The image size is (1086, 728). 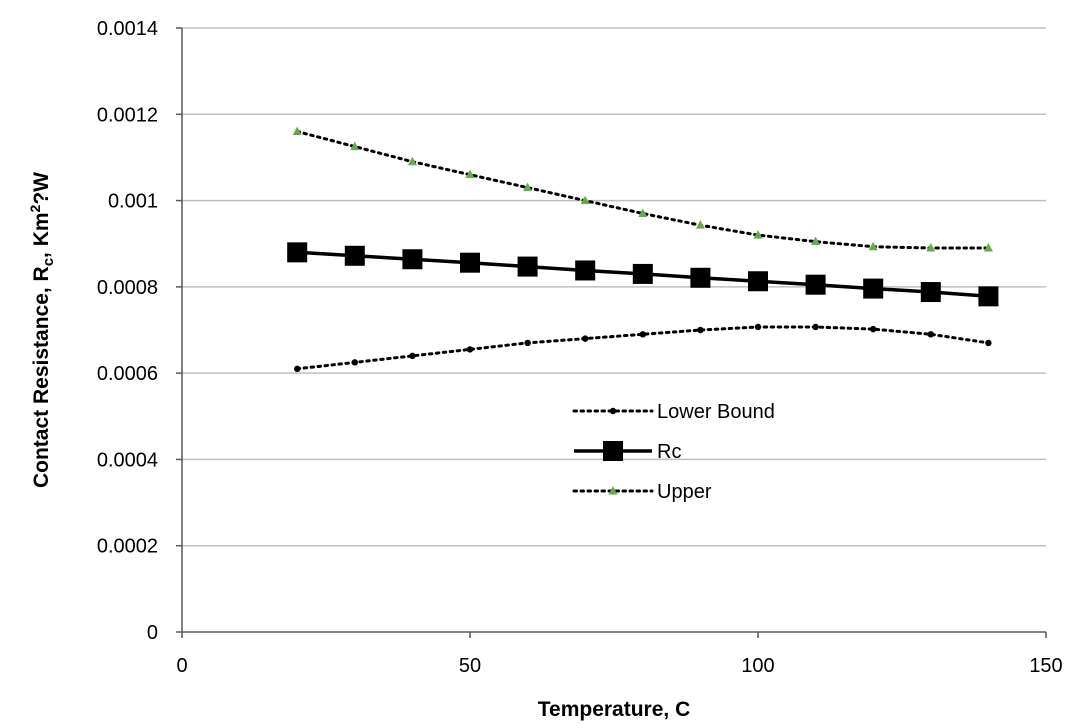 What do you see at coordinates (41, 188) in the screenshot?
I see `y-axis-title-unit-suffix: ?W` at bounding box center [41, 188].